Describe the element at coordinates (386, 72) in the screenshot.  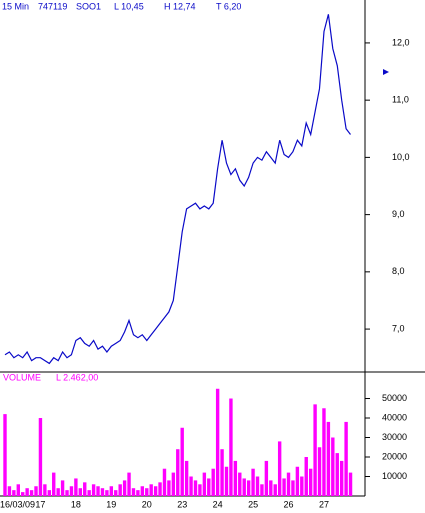
I see `last-price-marker` at that location.